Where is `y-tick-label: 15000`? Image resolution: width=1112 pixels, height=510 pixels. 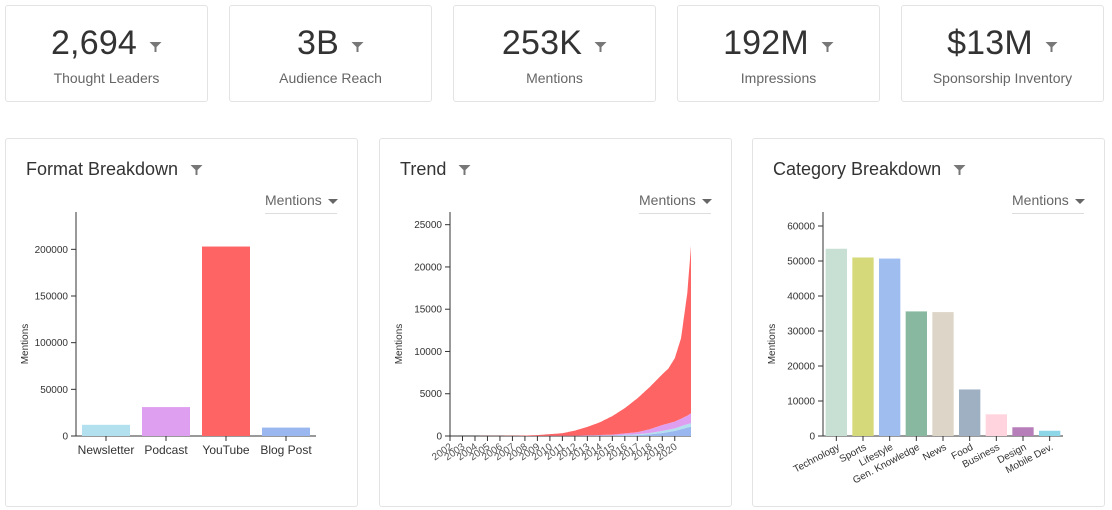 y-tick-label: 15000 is located at coordinates (428, 310).